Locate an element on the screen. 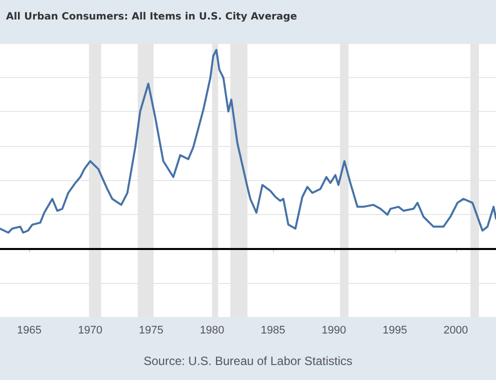 The image size is (496, 380). x-tick-label: 1995 is located at coordinates (395, 330).